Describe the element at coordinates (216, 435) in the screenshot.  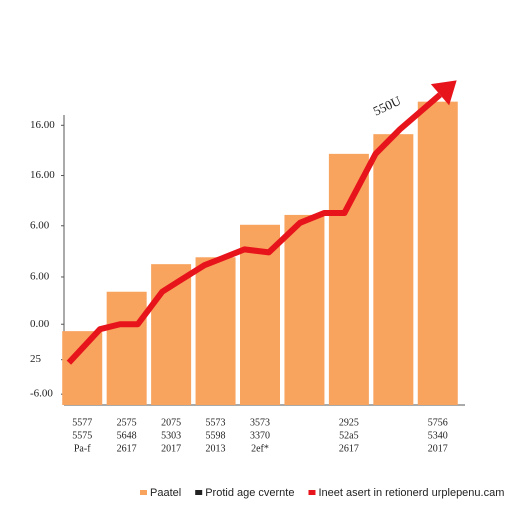
I see `x-tick-label: 5598` at that location.